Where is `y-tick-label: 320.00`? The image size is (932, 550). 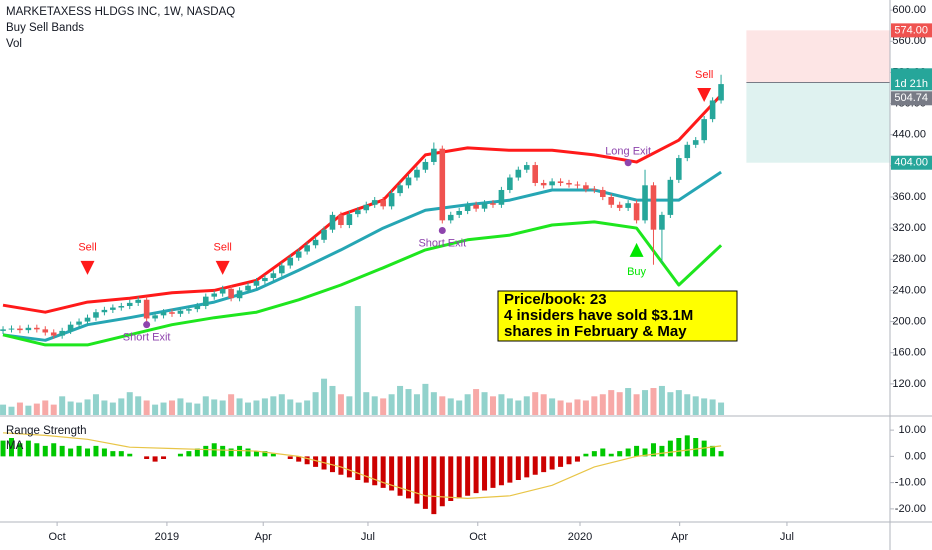
y-tick-label: 320.00 is located at coordinates (909, 228).